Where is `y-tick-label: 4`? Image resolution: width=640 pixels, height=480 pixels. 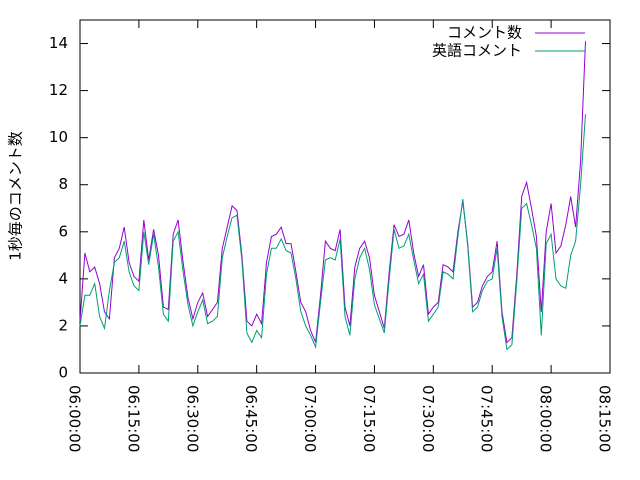
y-tick-label: 4 is located at coordinates (63, 278).